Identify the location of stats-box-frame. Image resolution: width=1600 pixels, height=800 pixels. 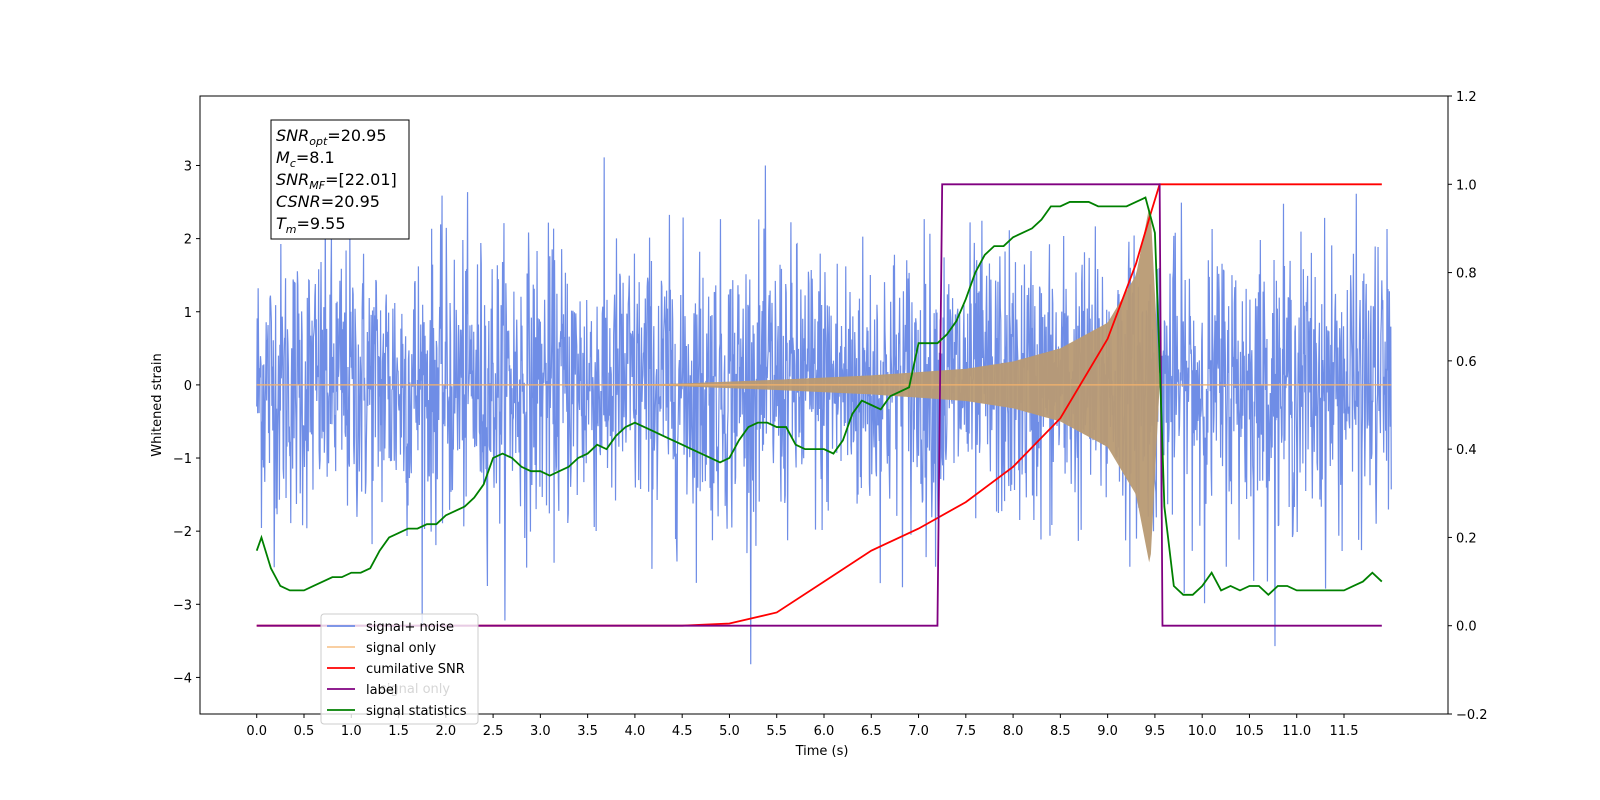
(340, 179).